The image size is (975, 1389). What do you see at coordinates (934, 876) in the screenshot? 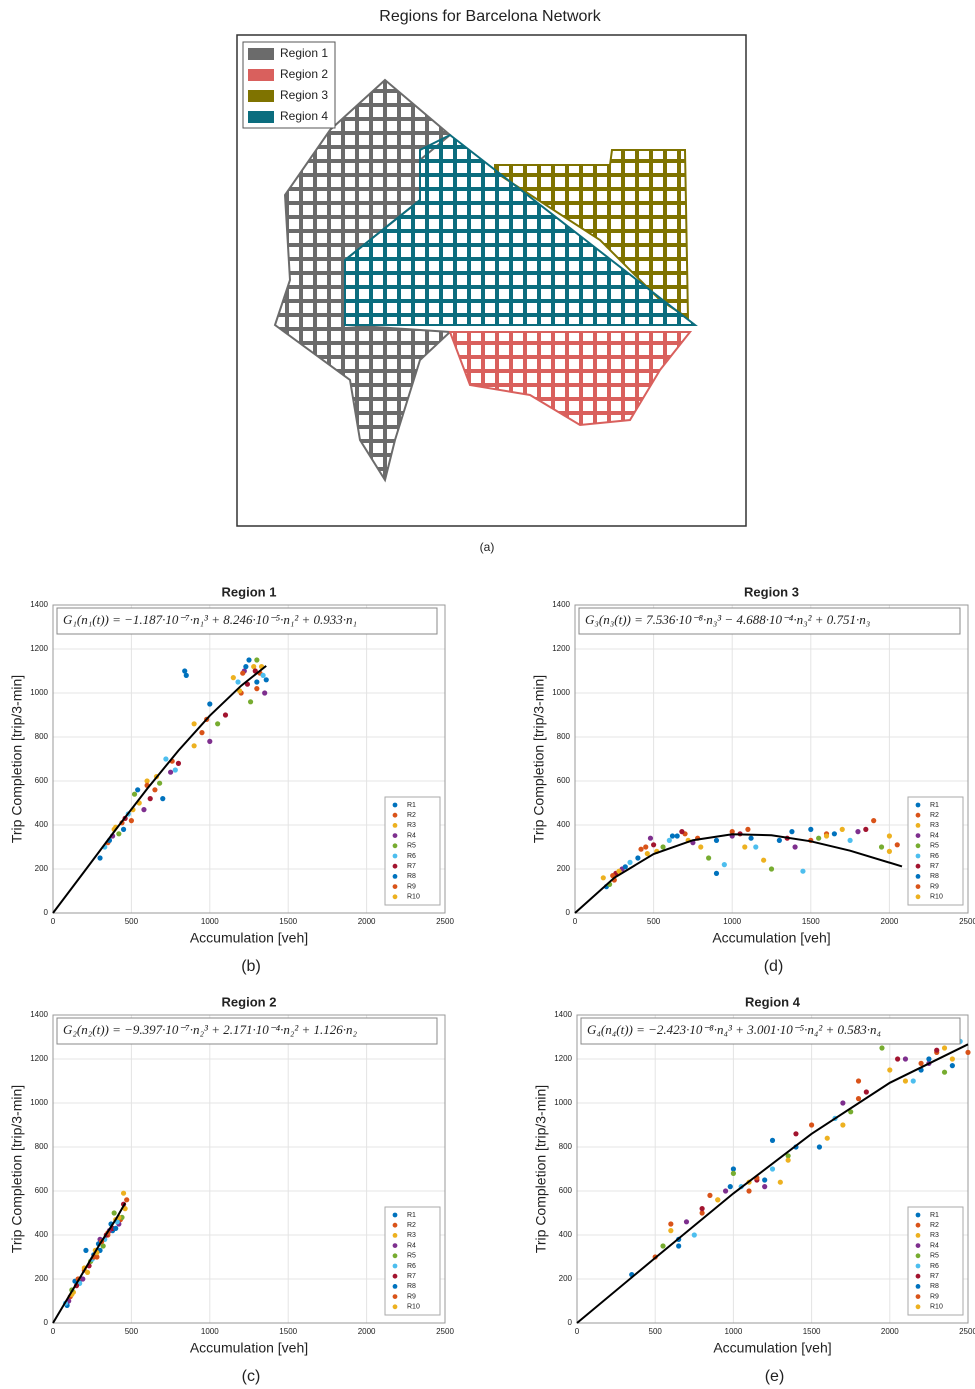
I see `legend-label: R8` at bounding box center [934, 876].